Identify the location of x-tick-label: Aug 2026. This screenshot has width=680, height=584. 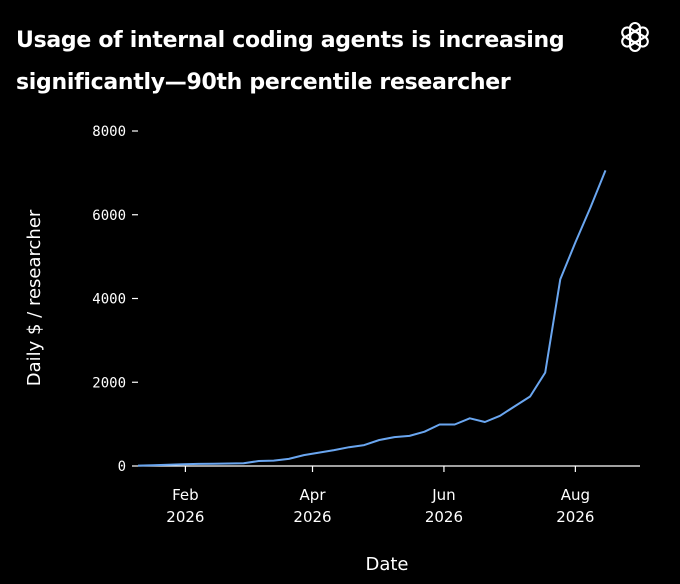
(575, 506).